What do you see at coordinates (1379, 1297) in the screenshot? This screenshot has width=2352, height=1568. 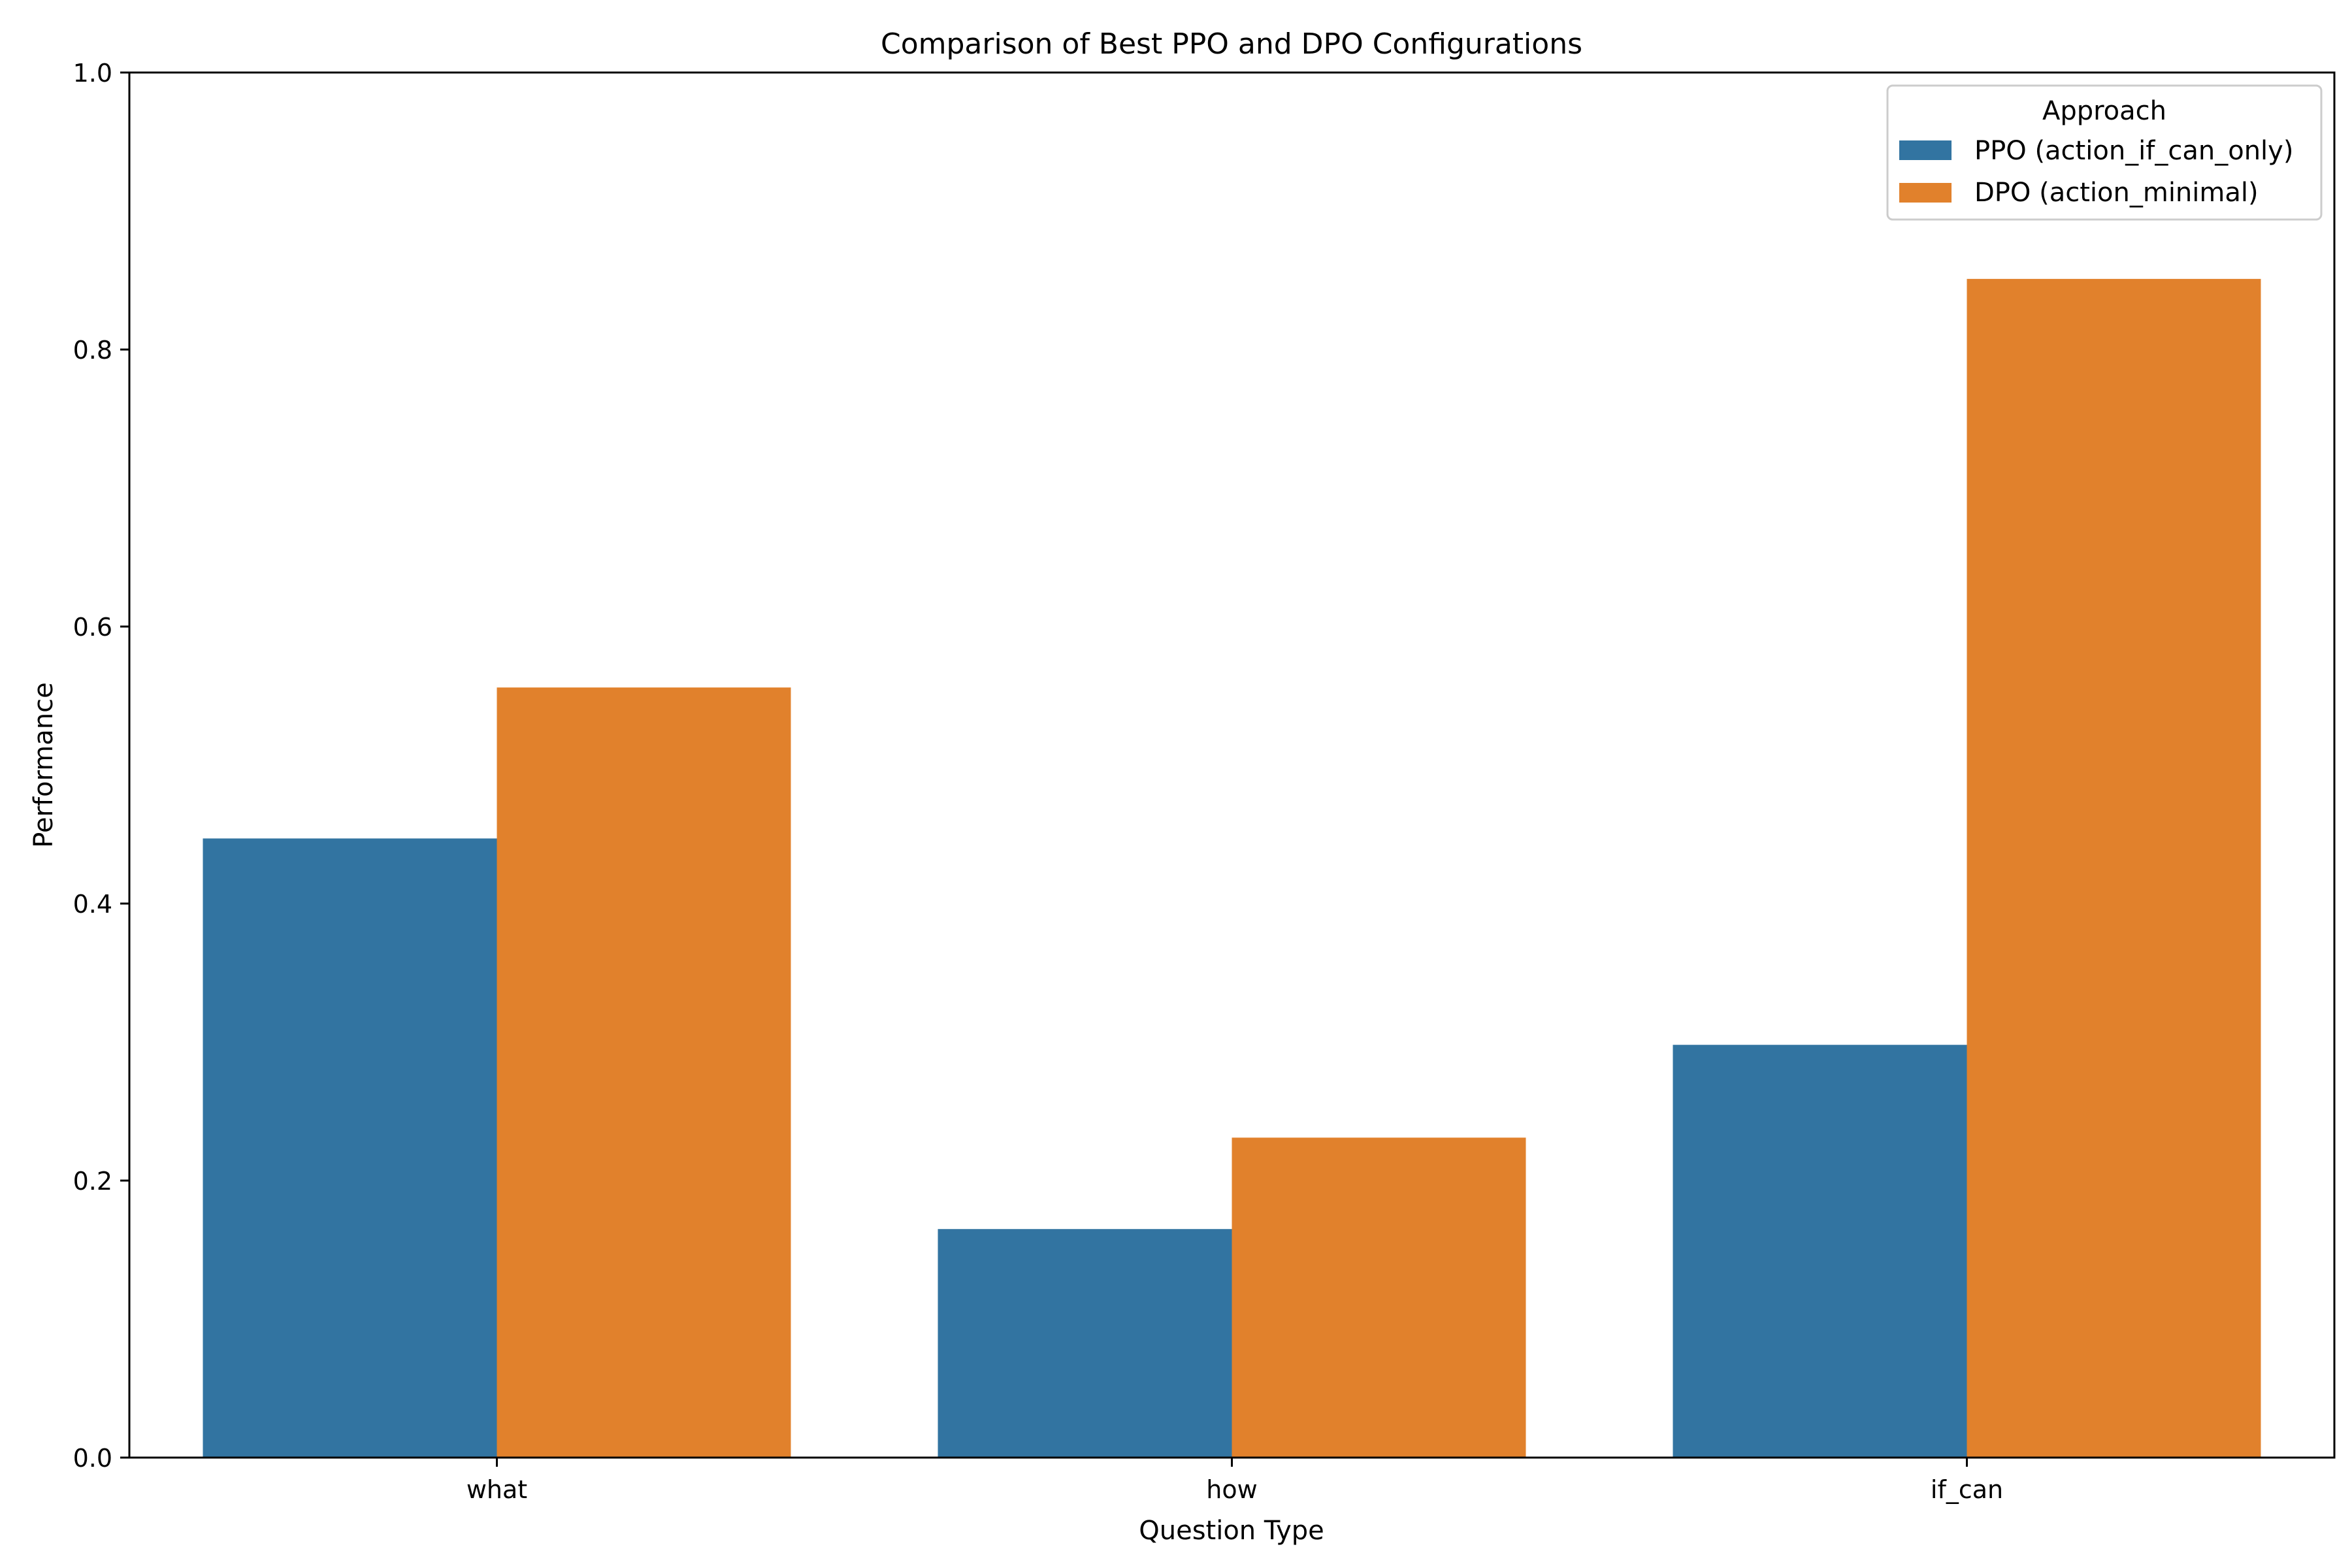 I see `bar-dpo-how` at bounding box center [1379, 1297].